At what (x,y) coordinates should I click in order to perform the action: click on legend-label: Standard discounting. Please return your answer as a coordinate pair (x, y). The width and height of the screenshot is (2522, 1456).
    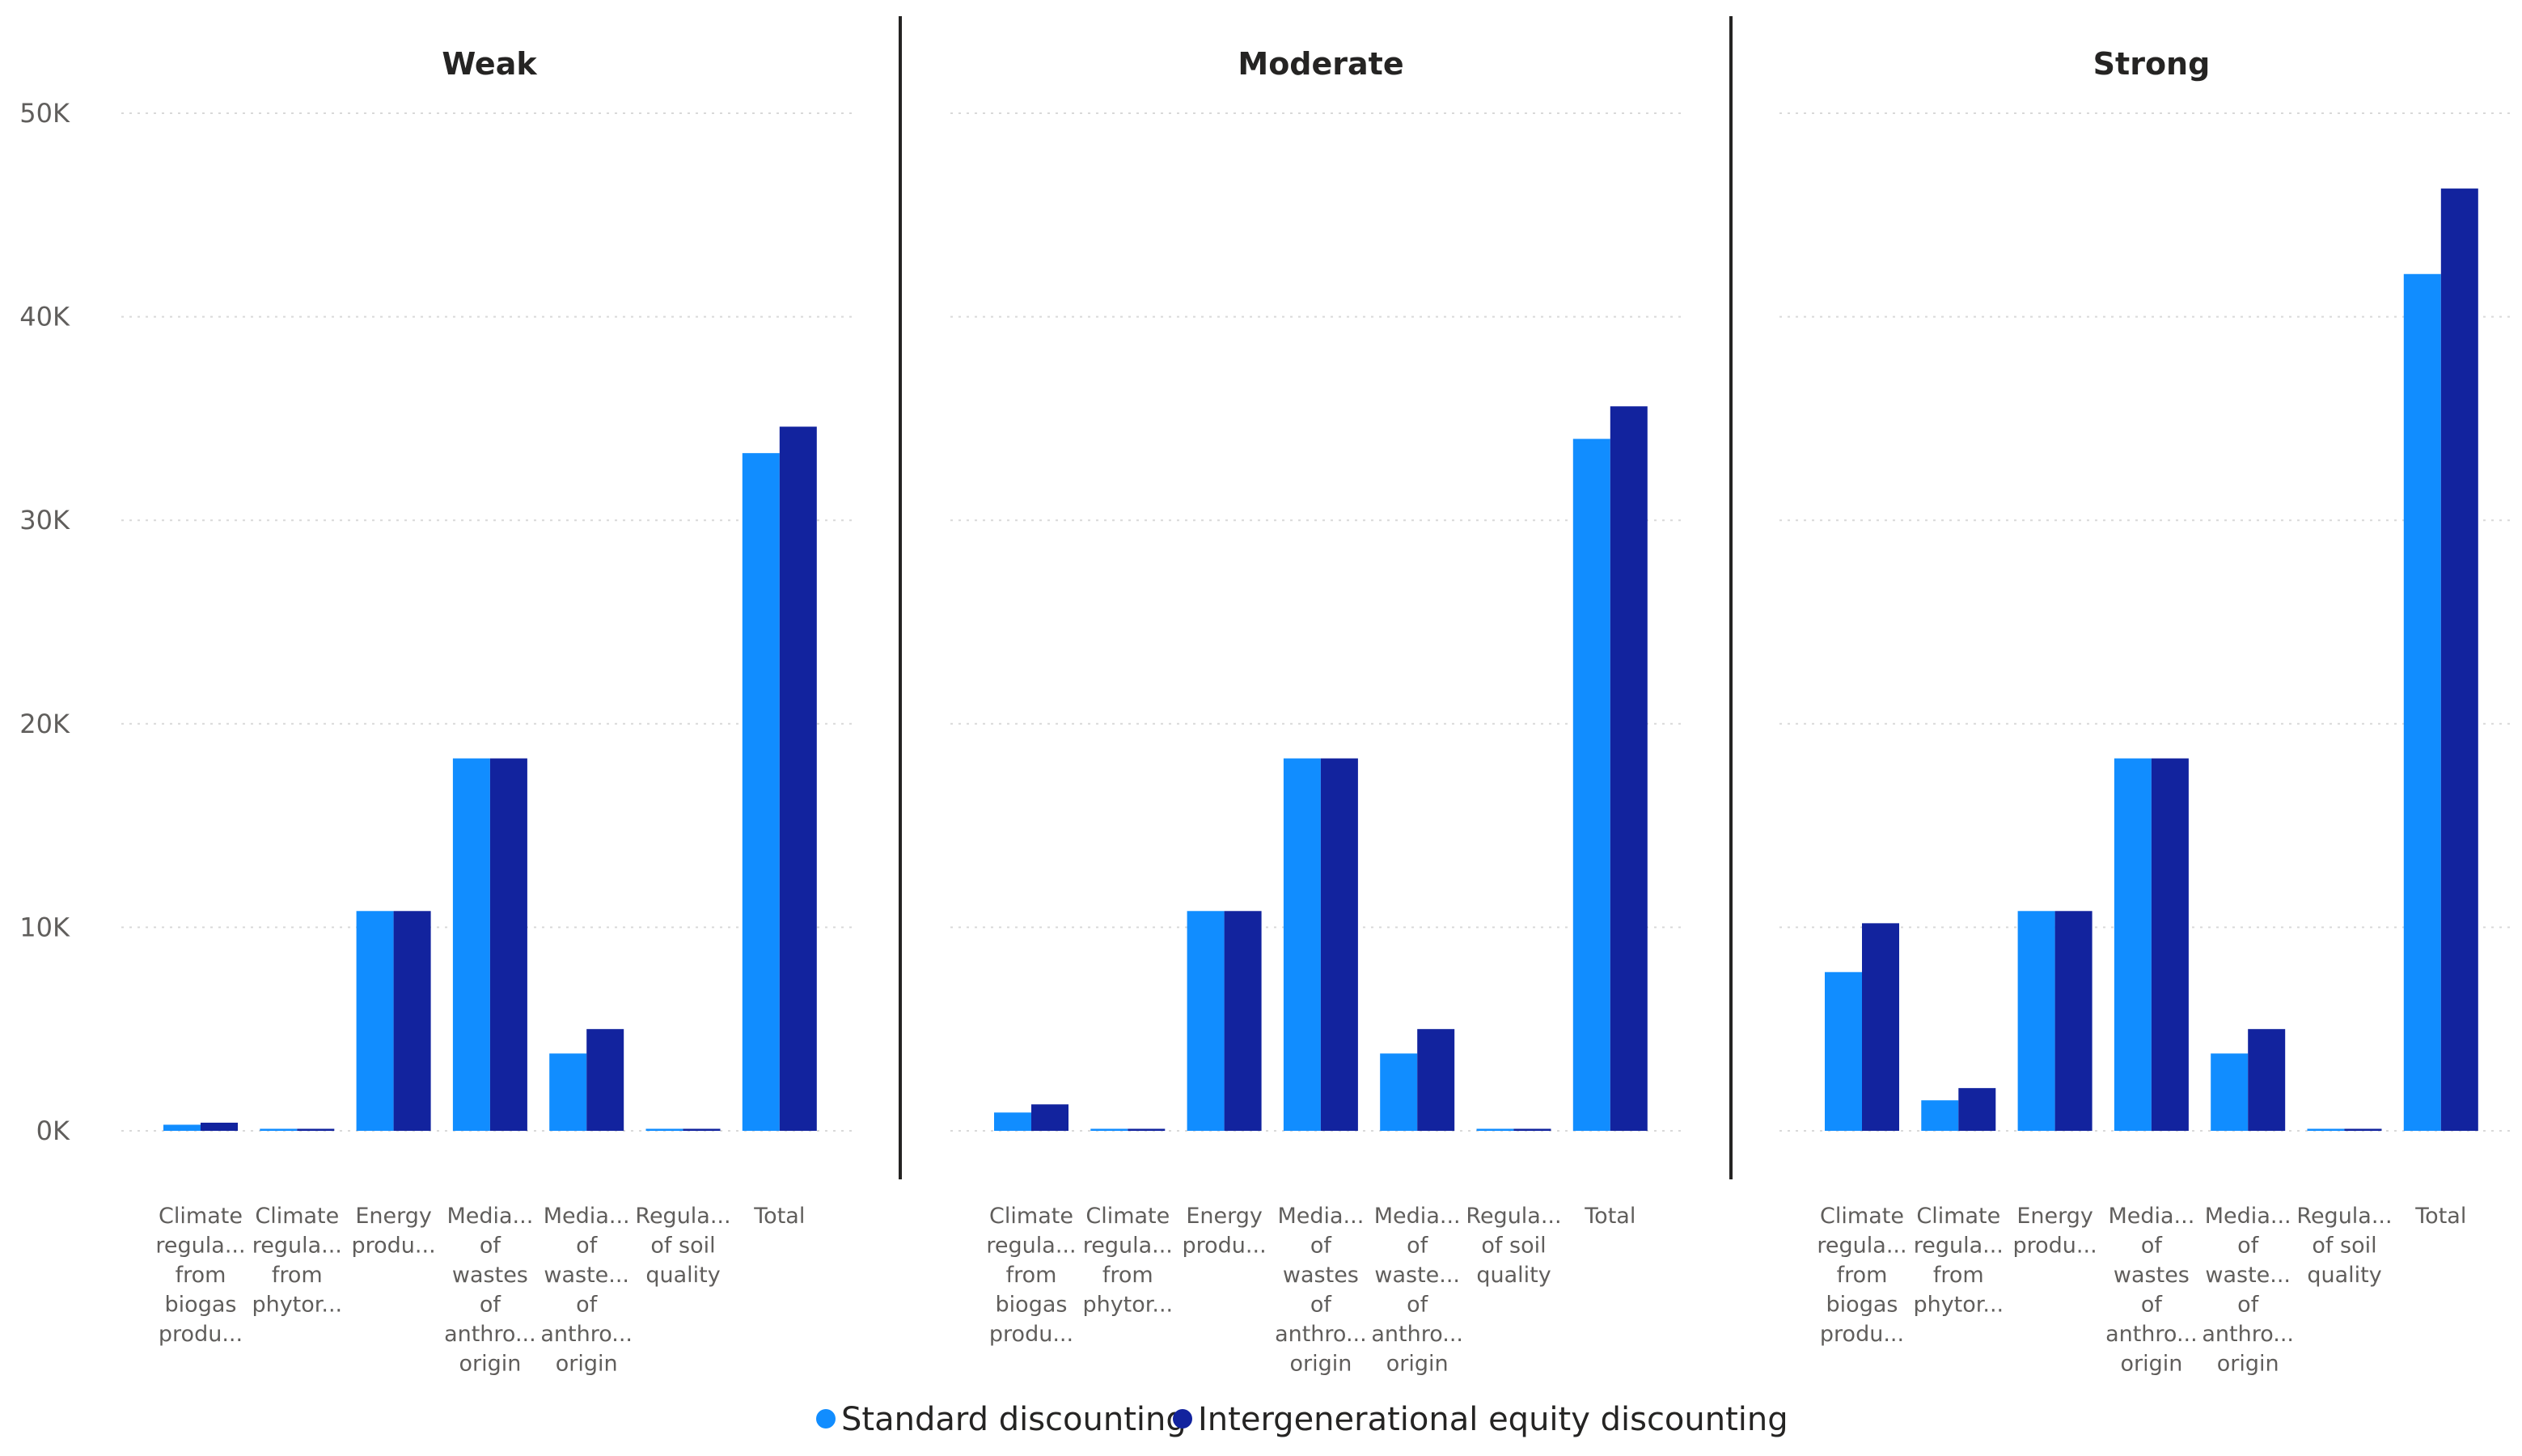
    Looking at the image, I should click on (1014, 1419).